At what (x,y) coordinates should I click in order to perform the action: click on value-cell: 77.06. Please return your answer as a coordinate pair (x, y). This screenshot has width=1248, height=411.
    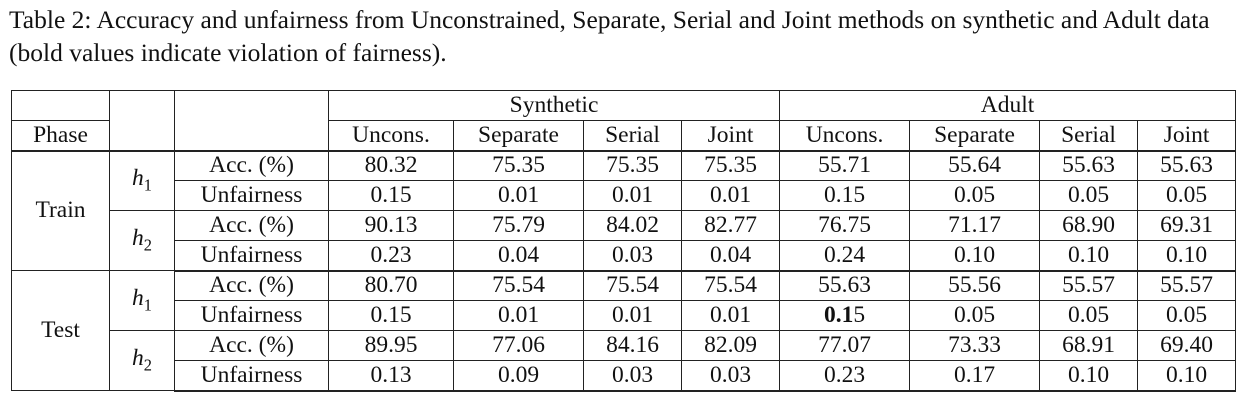
    Looking at the image, I should click on (518, 345).